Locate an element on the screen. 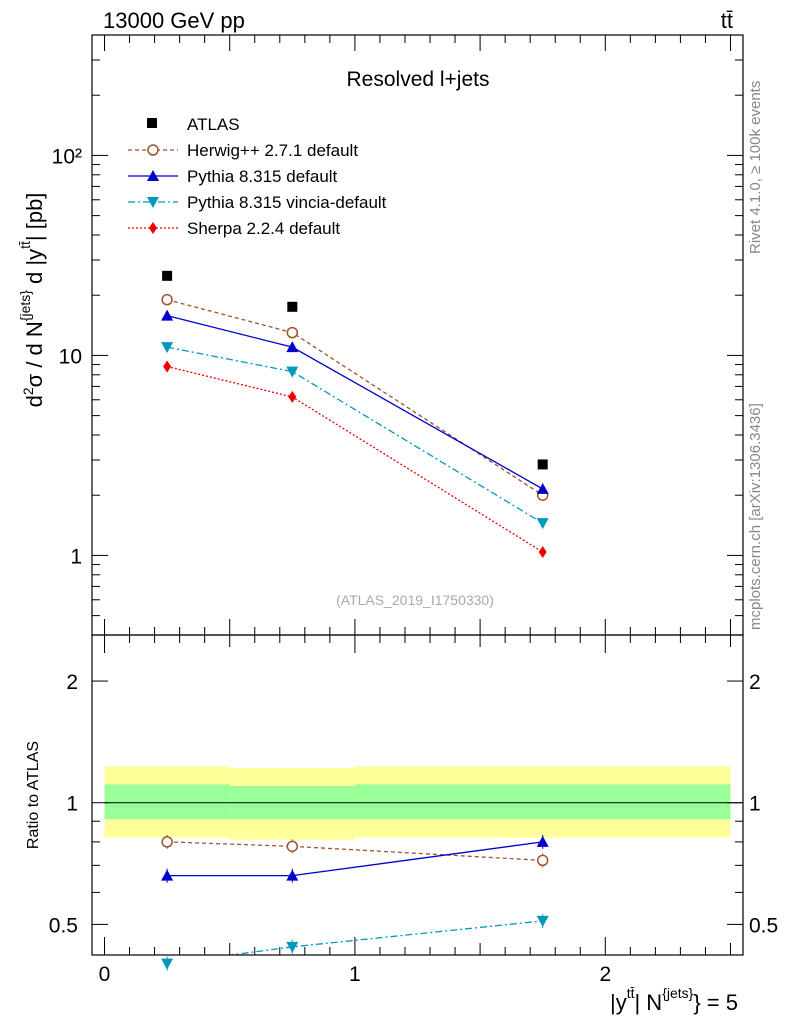 The width and height of the screenshot is (786, 1029). main-line-pythia-8-315-default is located at coordinates (355, 402).